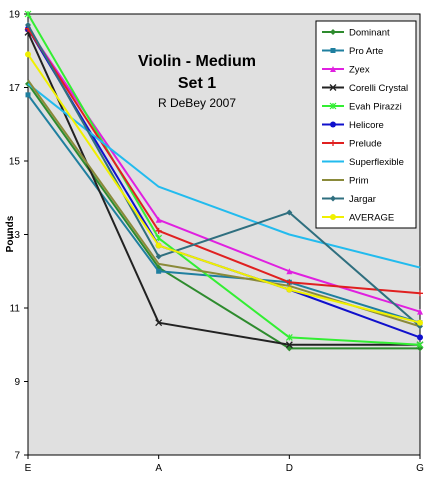 The height and width of the screenshot is (484, 431). What do you see at coordinates (376, 162) in the screenshot?
I see `legend-label: Superflexible` at bounding box center [376, 162].